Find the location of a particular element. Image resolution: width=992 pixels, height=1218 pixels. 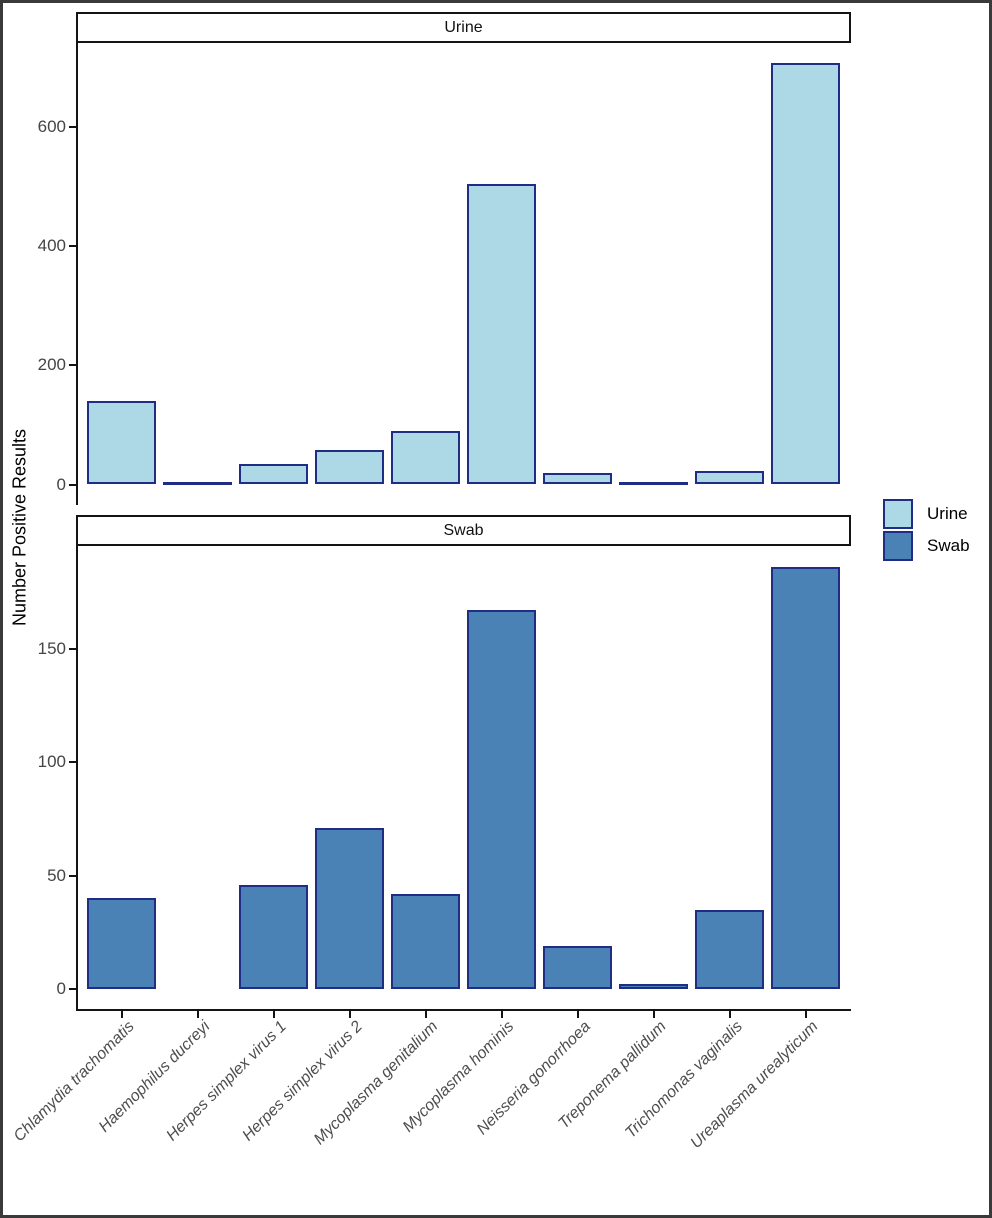

legend-item-swab: Swab is located at coordinates (926, 546).